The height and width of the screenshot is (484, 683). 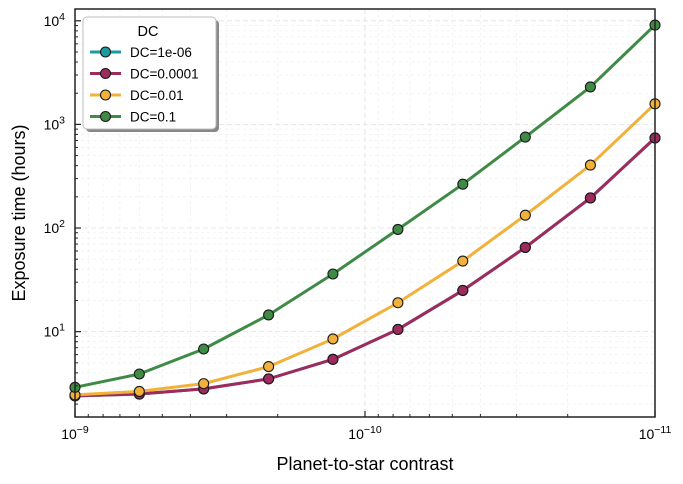 I want to click on x-axis-label: Planet-to-star contrast, so click(x=364, y=464).